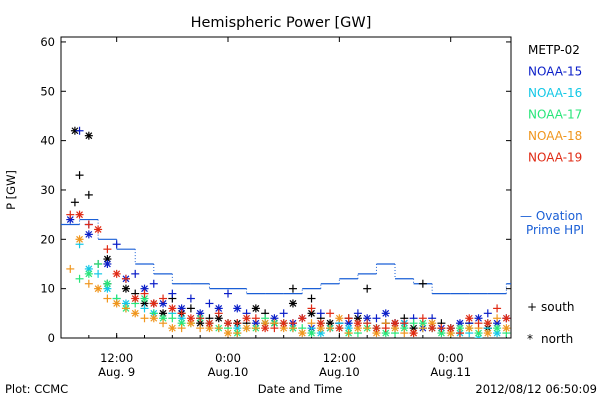  I want to click on ovation-legend: — Ovation Prime HPI, so click(552, 223).